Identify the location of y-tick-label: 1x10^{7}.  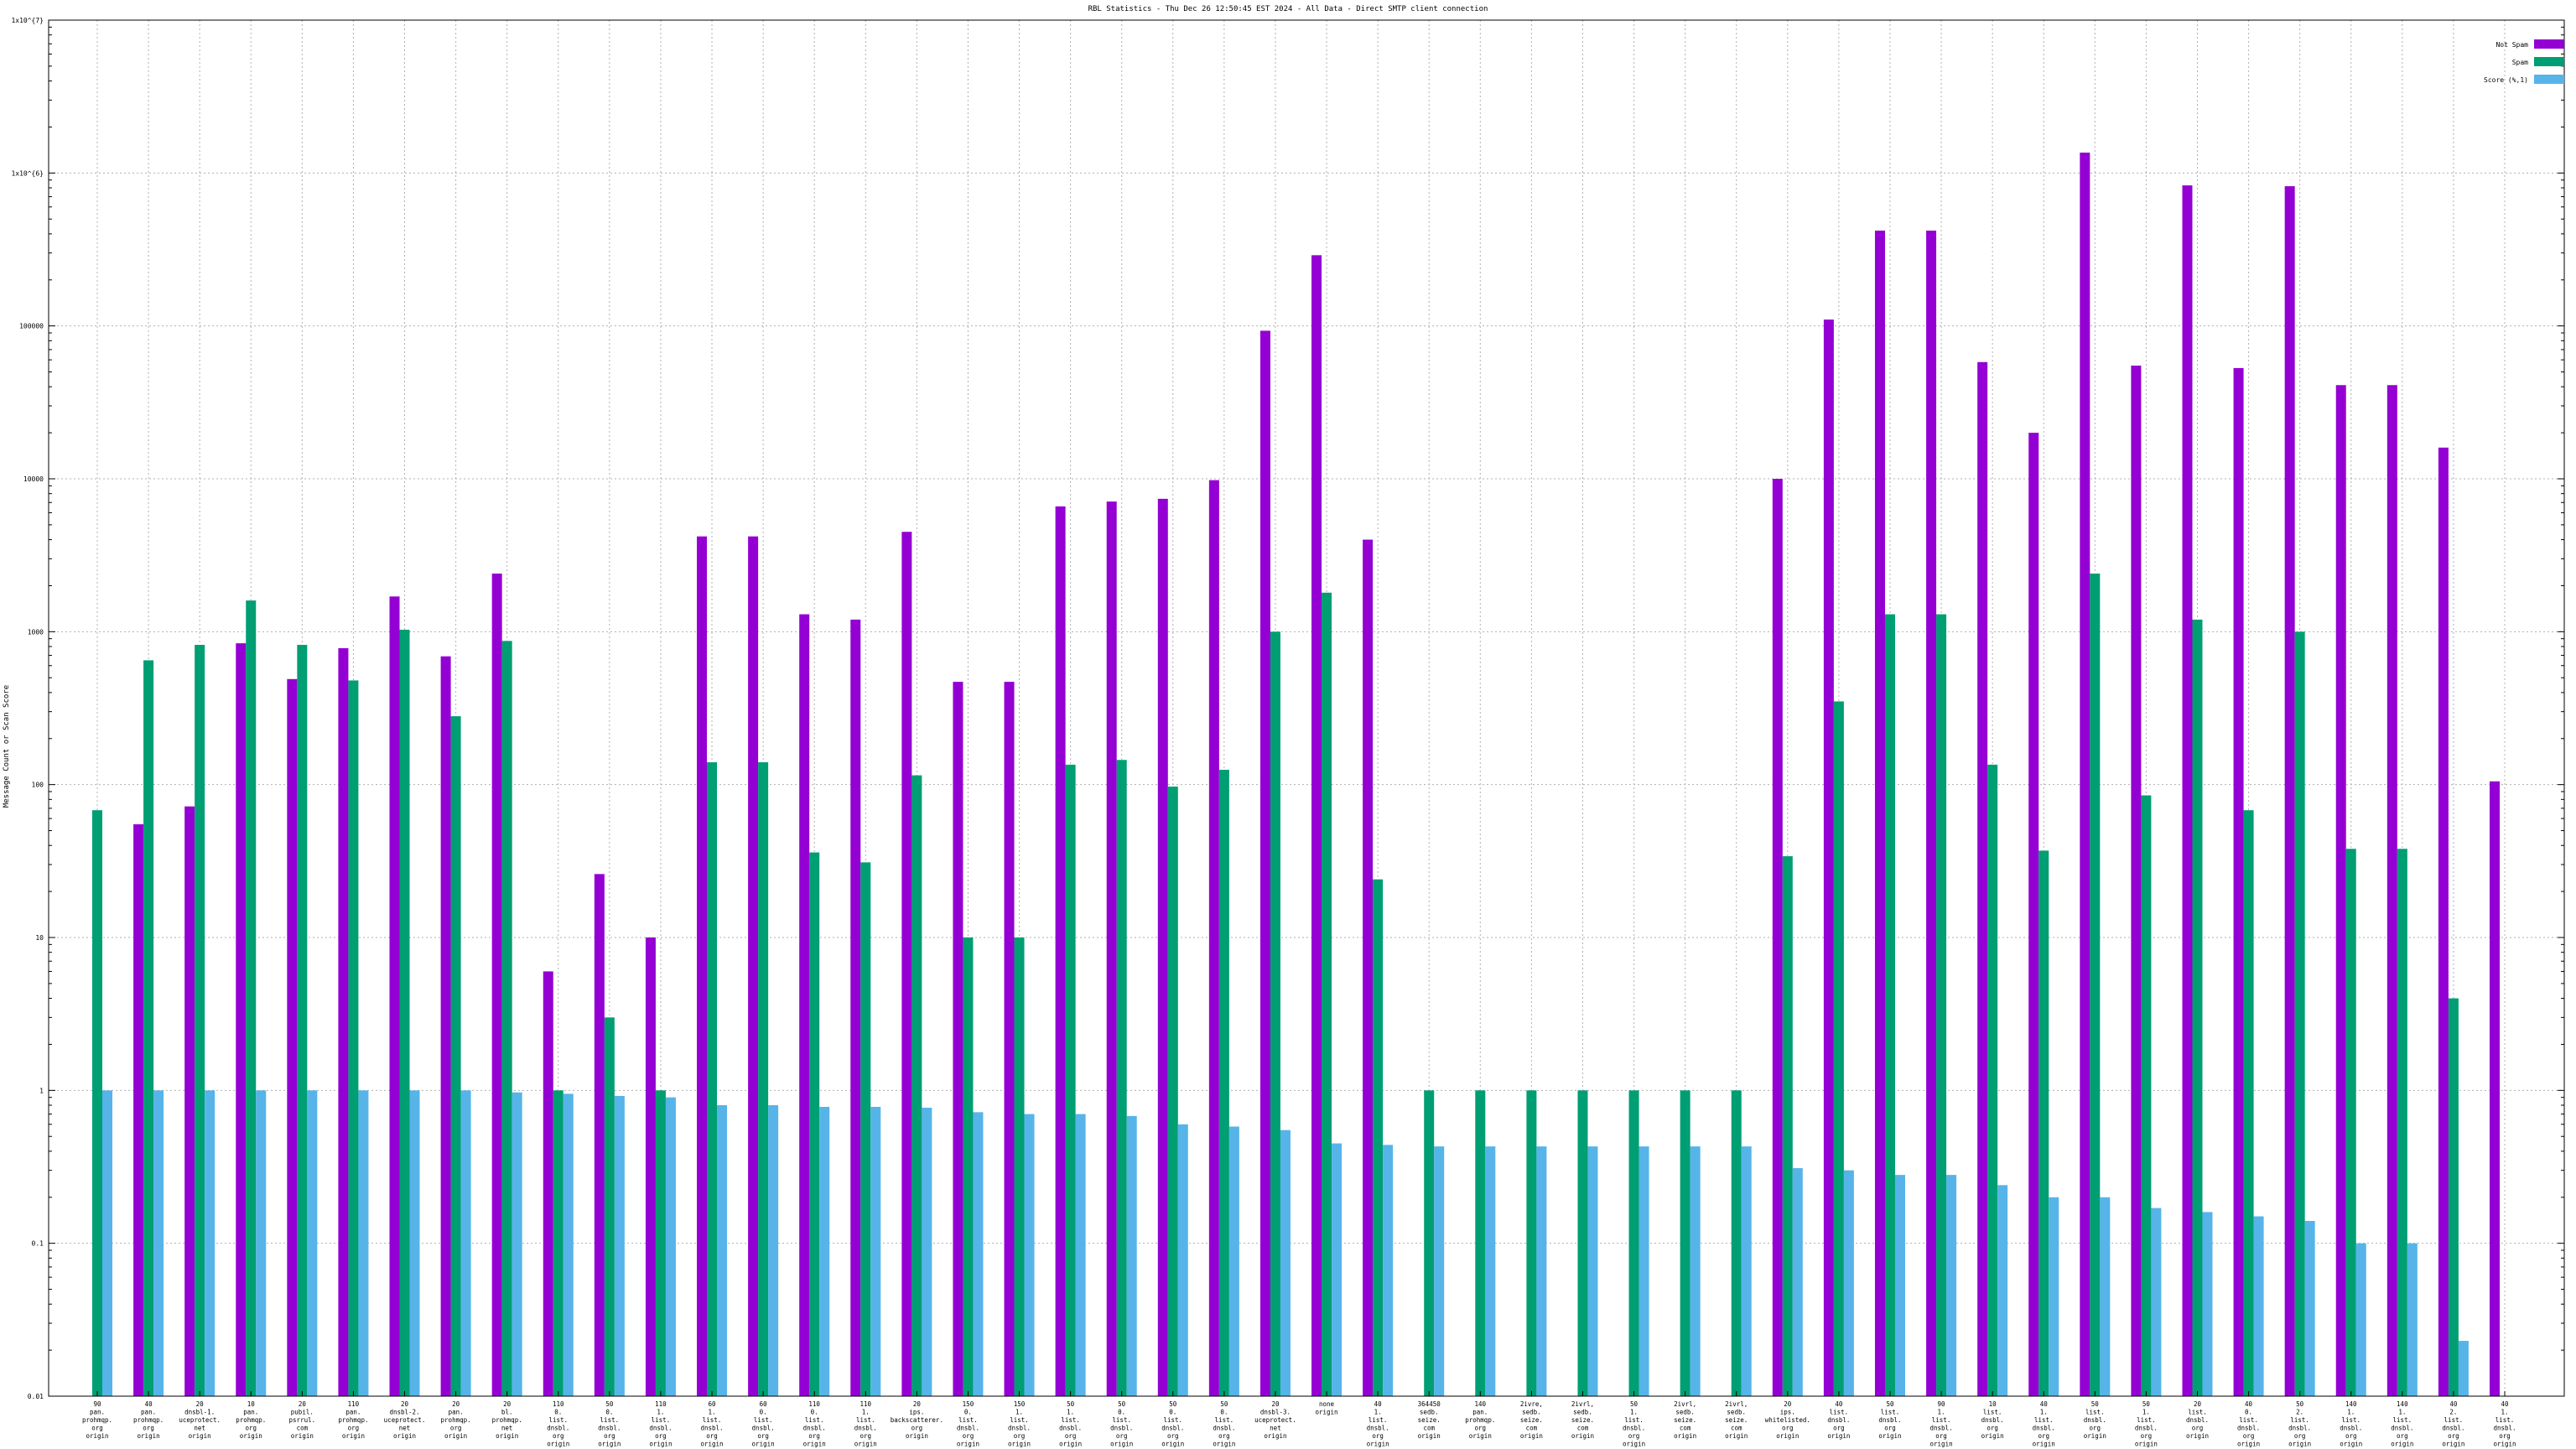
(27, 20).